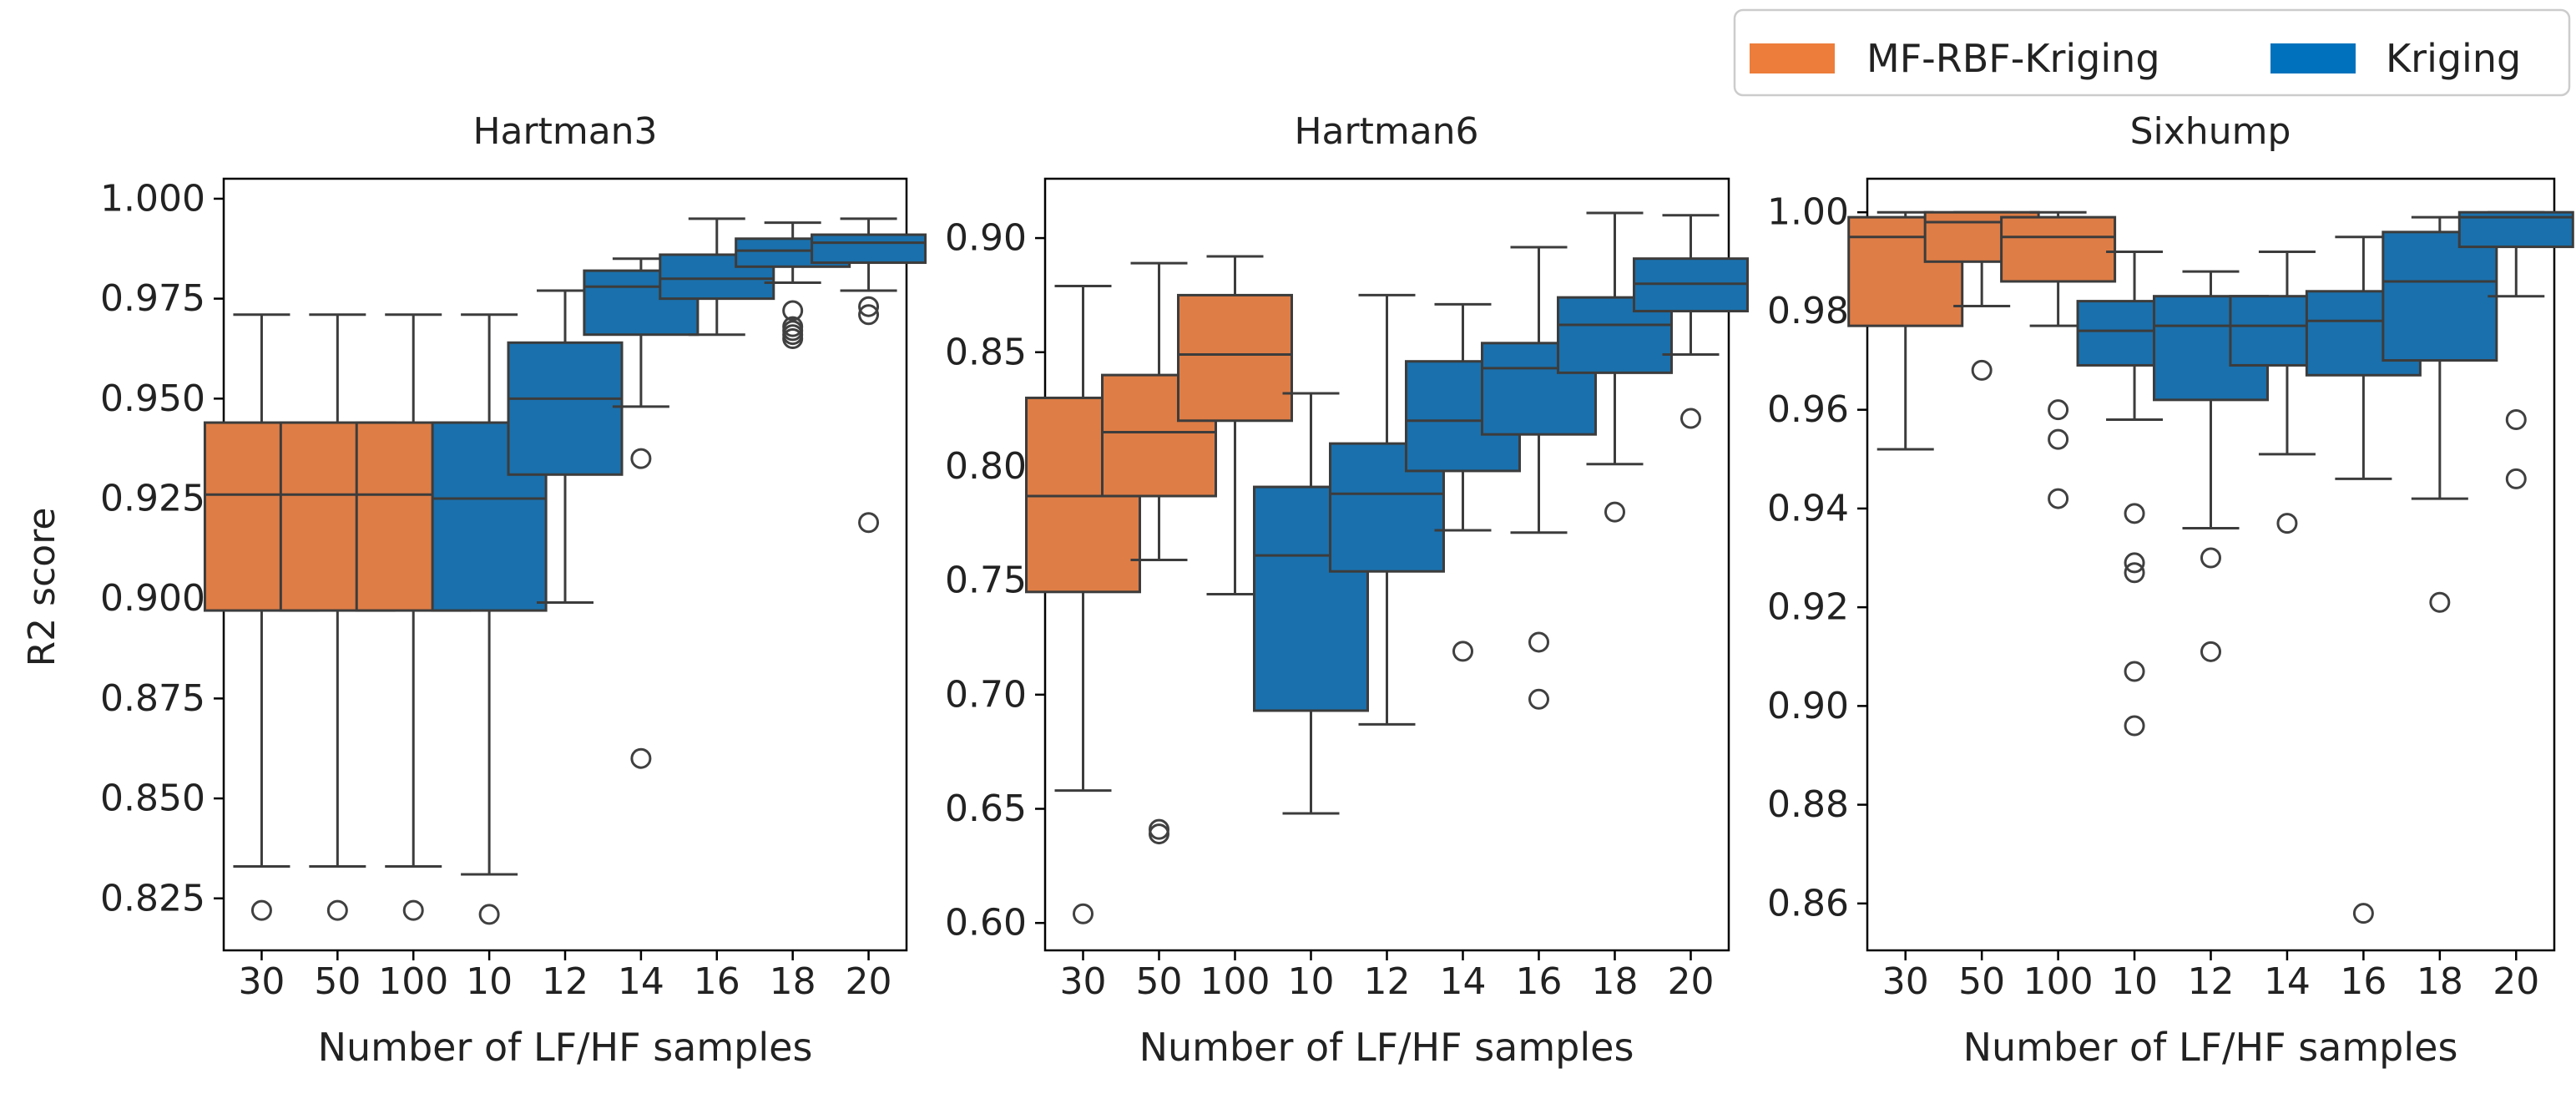 This screenshot has width=2576, height=1094. Describe the element at coordinates (1386, 131) in the screenshot. I see `panel-title: Hartman6` at that location.